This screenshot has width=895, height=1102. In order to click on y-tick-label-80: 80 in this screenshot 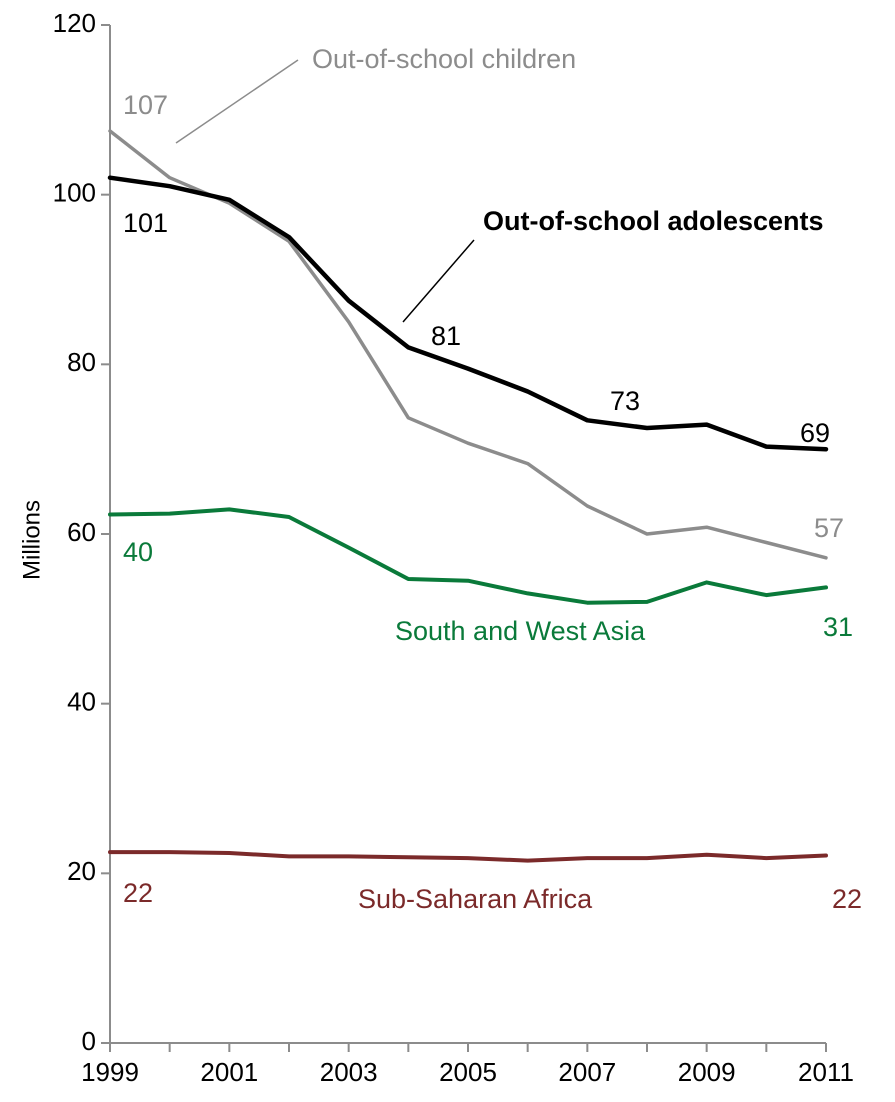, I will do `click(81, 362)`.